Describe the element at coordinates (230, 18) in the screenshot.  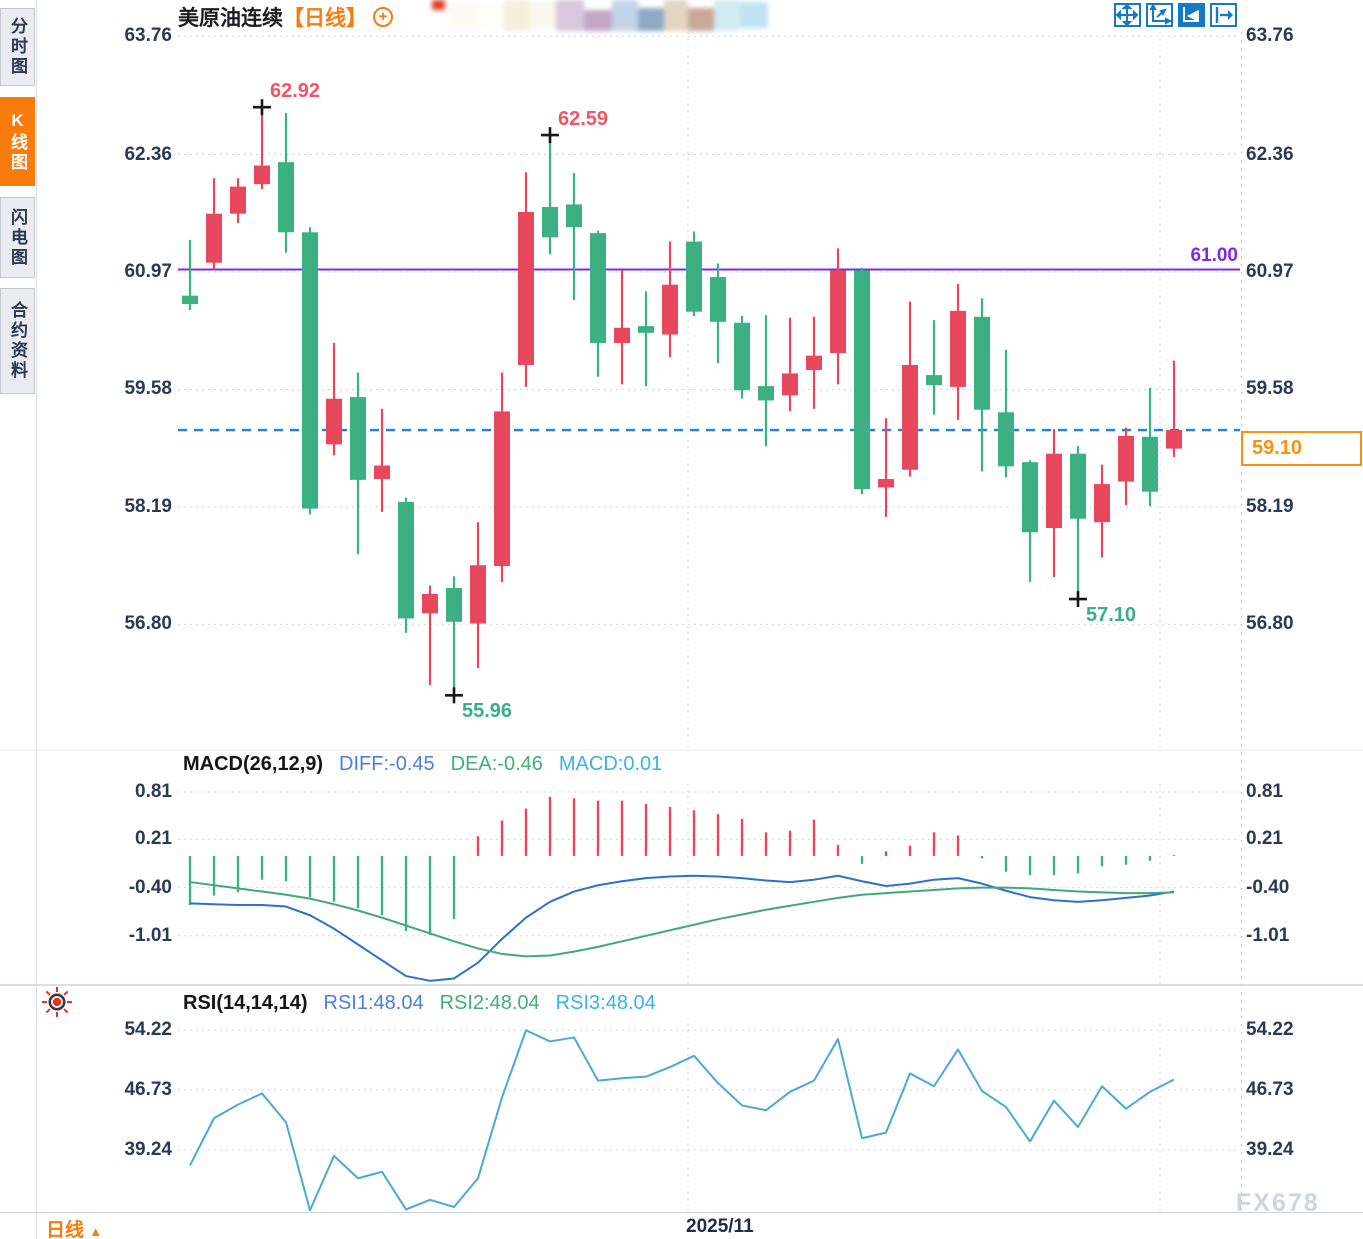
I see `symbol-title: 美原油连续` at that location.